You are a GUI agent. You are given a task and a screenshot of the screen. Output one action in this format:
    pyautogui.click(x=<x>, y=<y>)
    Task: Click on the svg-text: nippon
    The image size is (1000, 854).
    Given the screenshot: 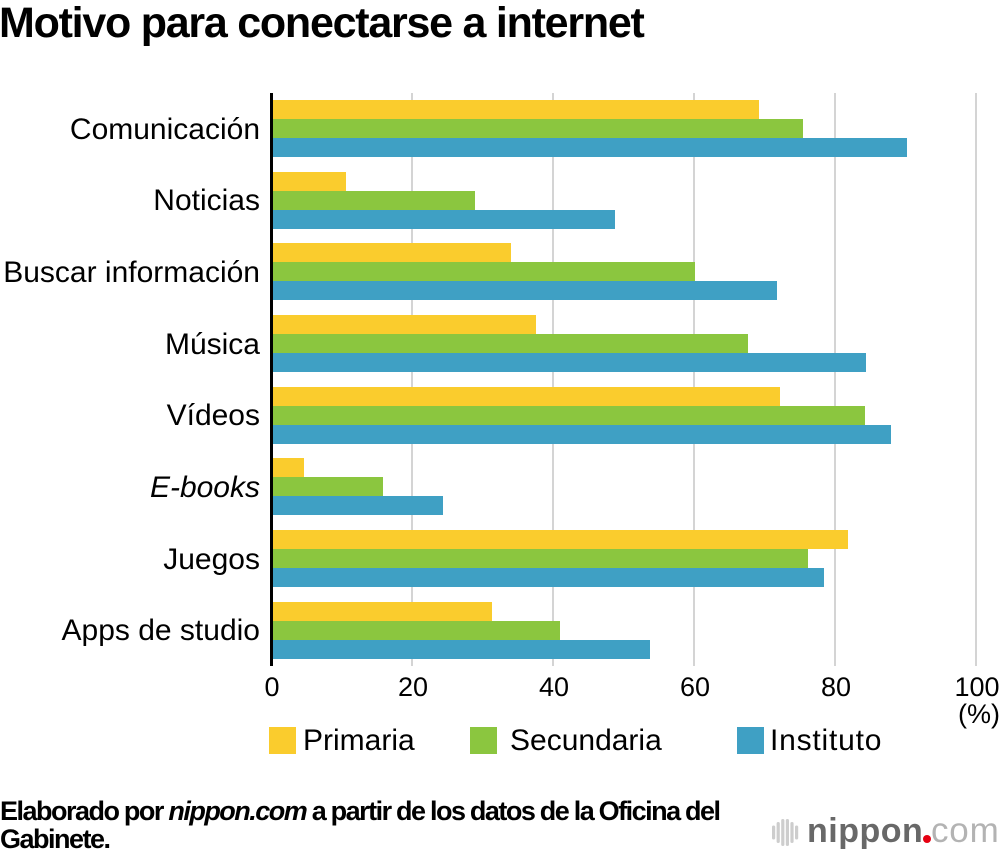 What is the action you would take?
    pyautogui.click(x=865, y=831)
    